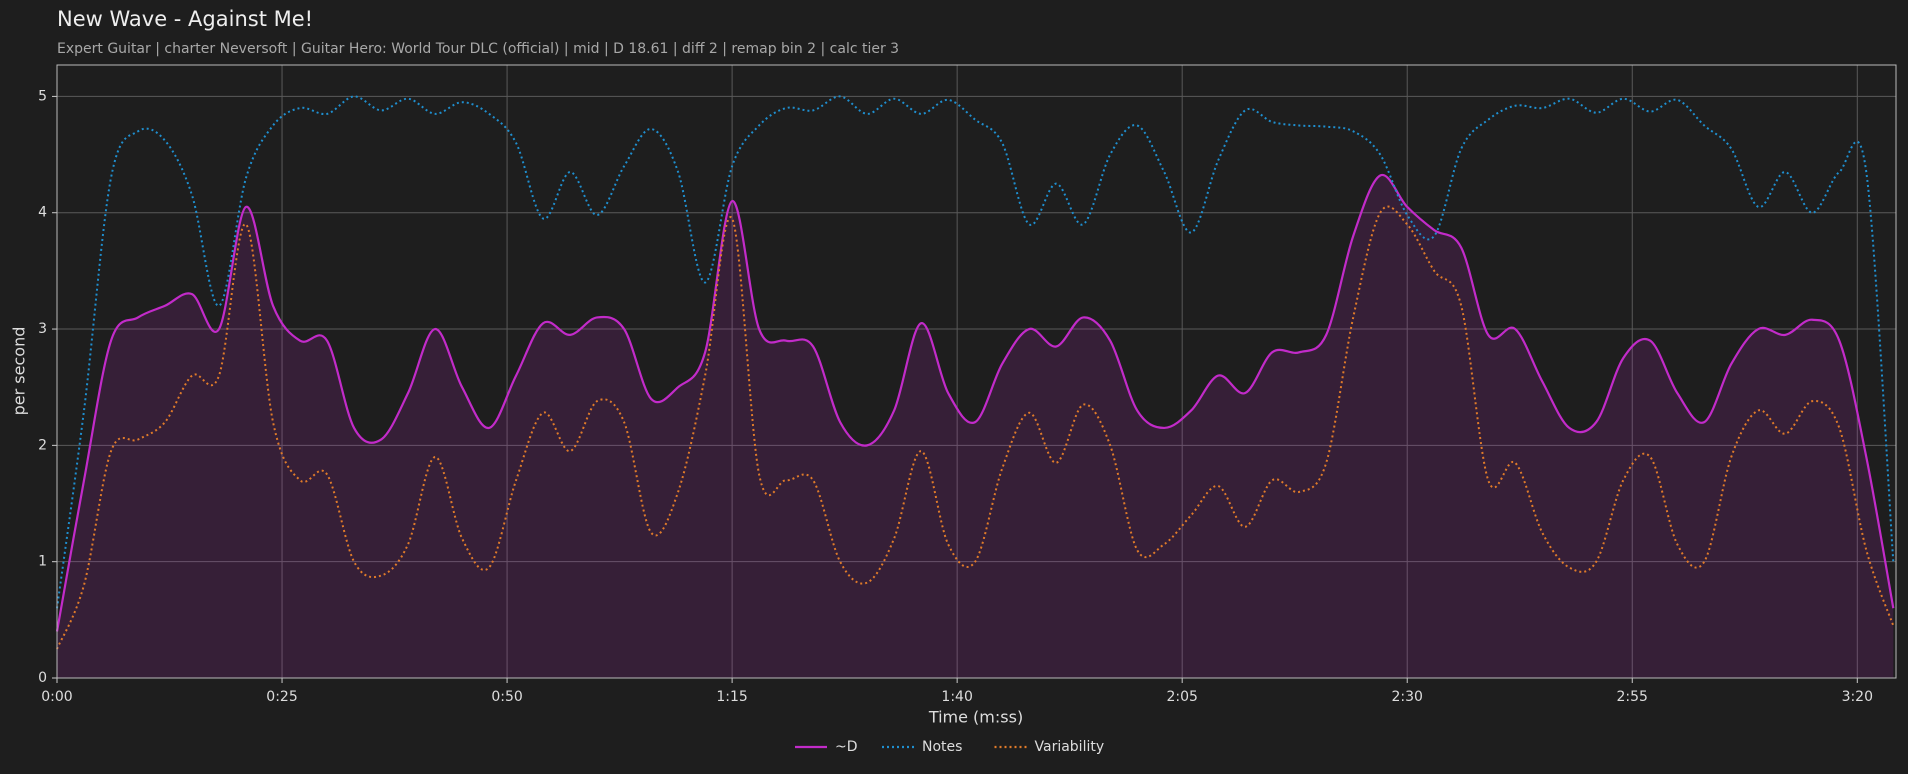 This screenshot has width=1908, height=774. I want to click on y-tick-label: 0, so click(42, 678).